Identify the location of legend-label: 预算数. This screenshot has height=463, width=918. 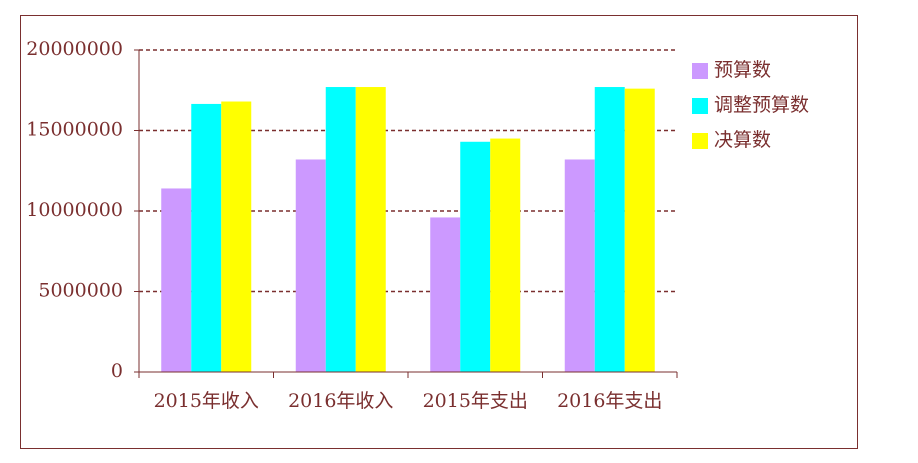
(742, 70).